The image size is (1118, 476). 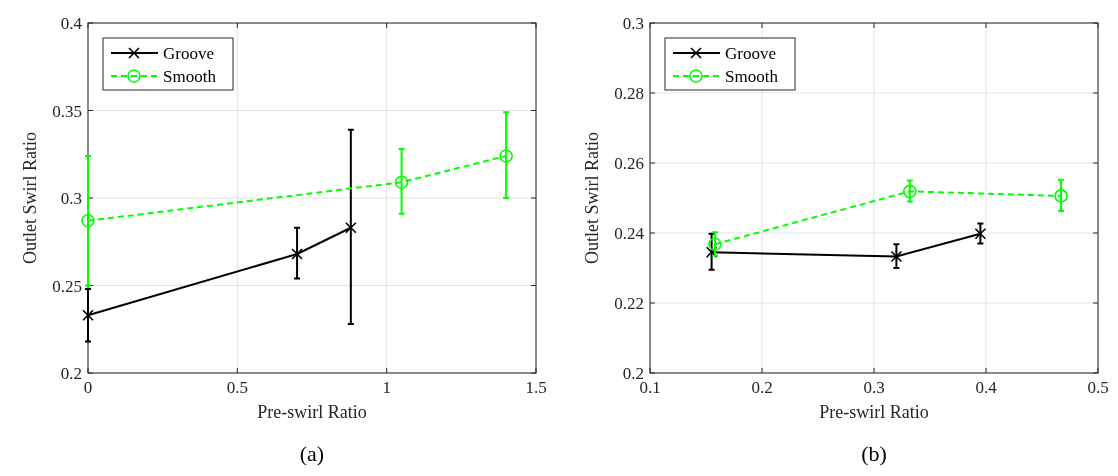 What do you see at coordinates (71, 373) in the screenshot?
I see `y-tick-label: 0.2` at bounding box center [71, 373].